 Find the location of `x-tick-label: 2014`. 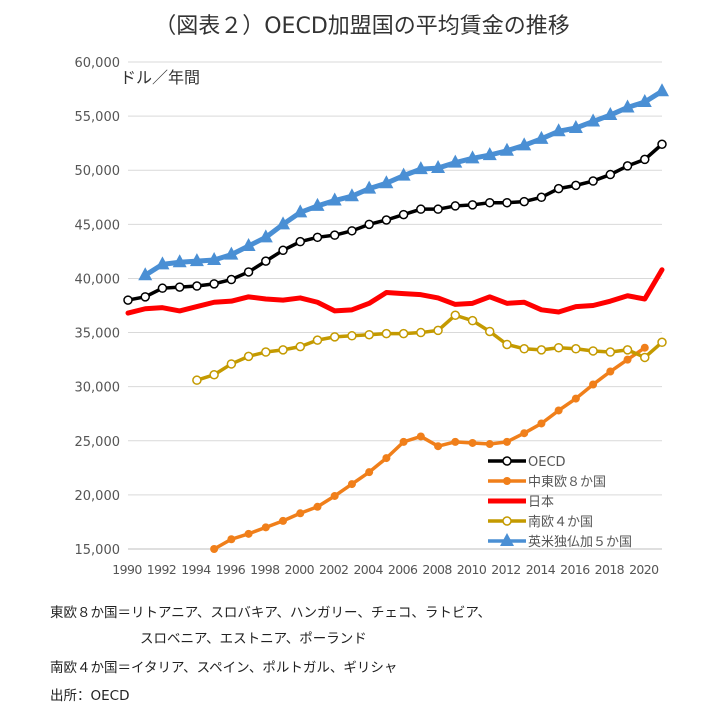

x-tick-label: 2014 is located at coordinates (541, 569).